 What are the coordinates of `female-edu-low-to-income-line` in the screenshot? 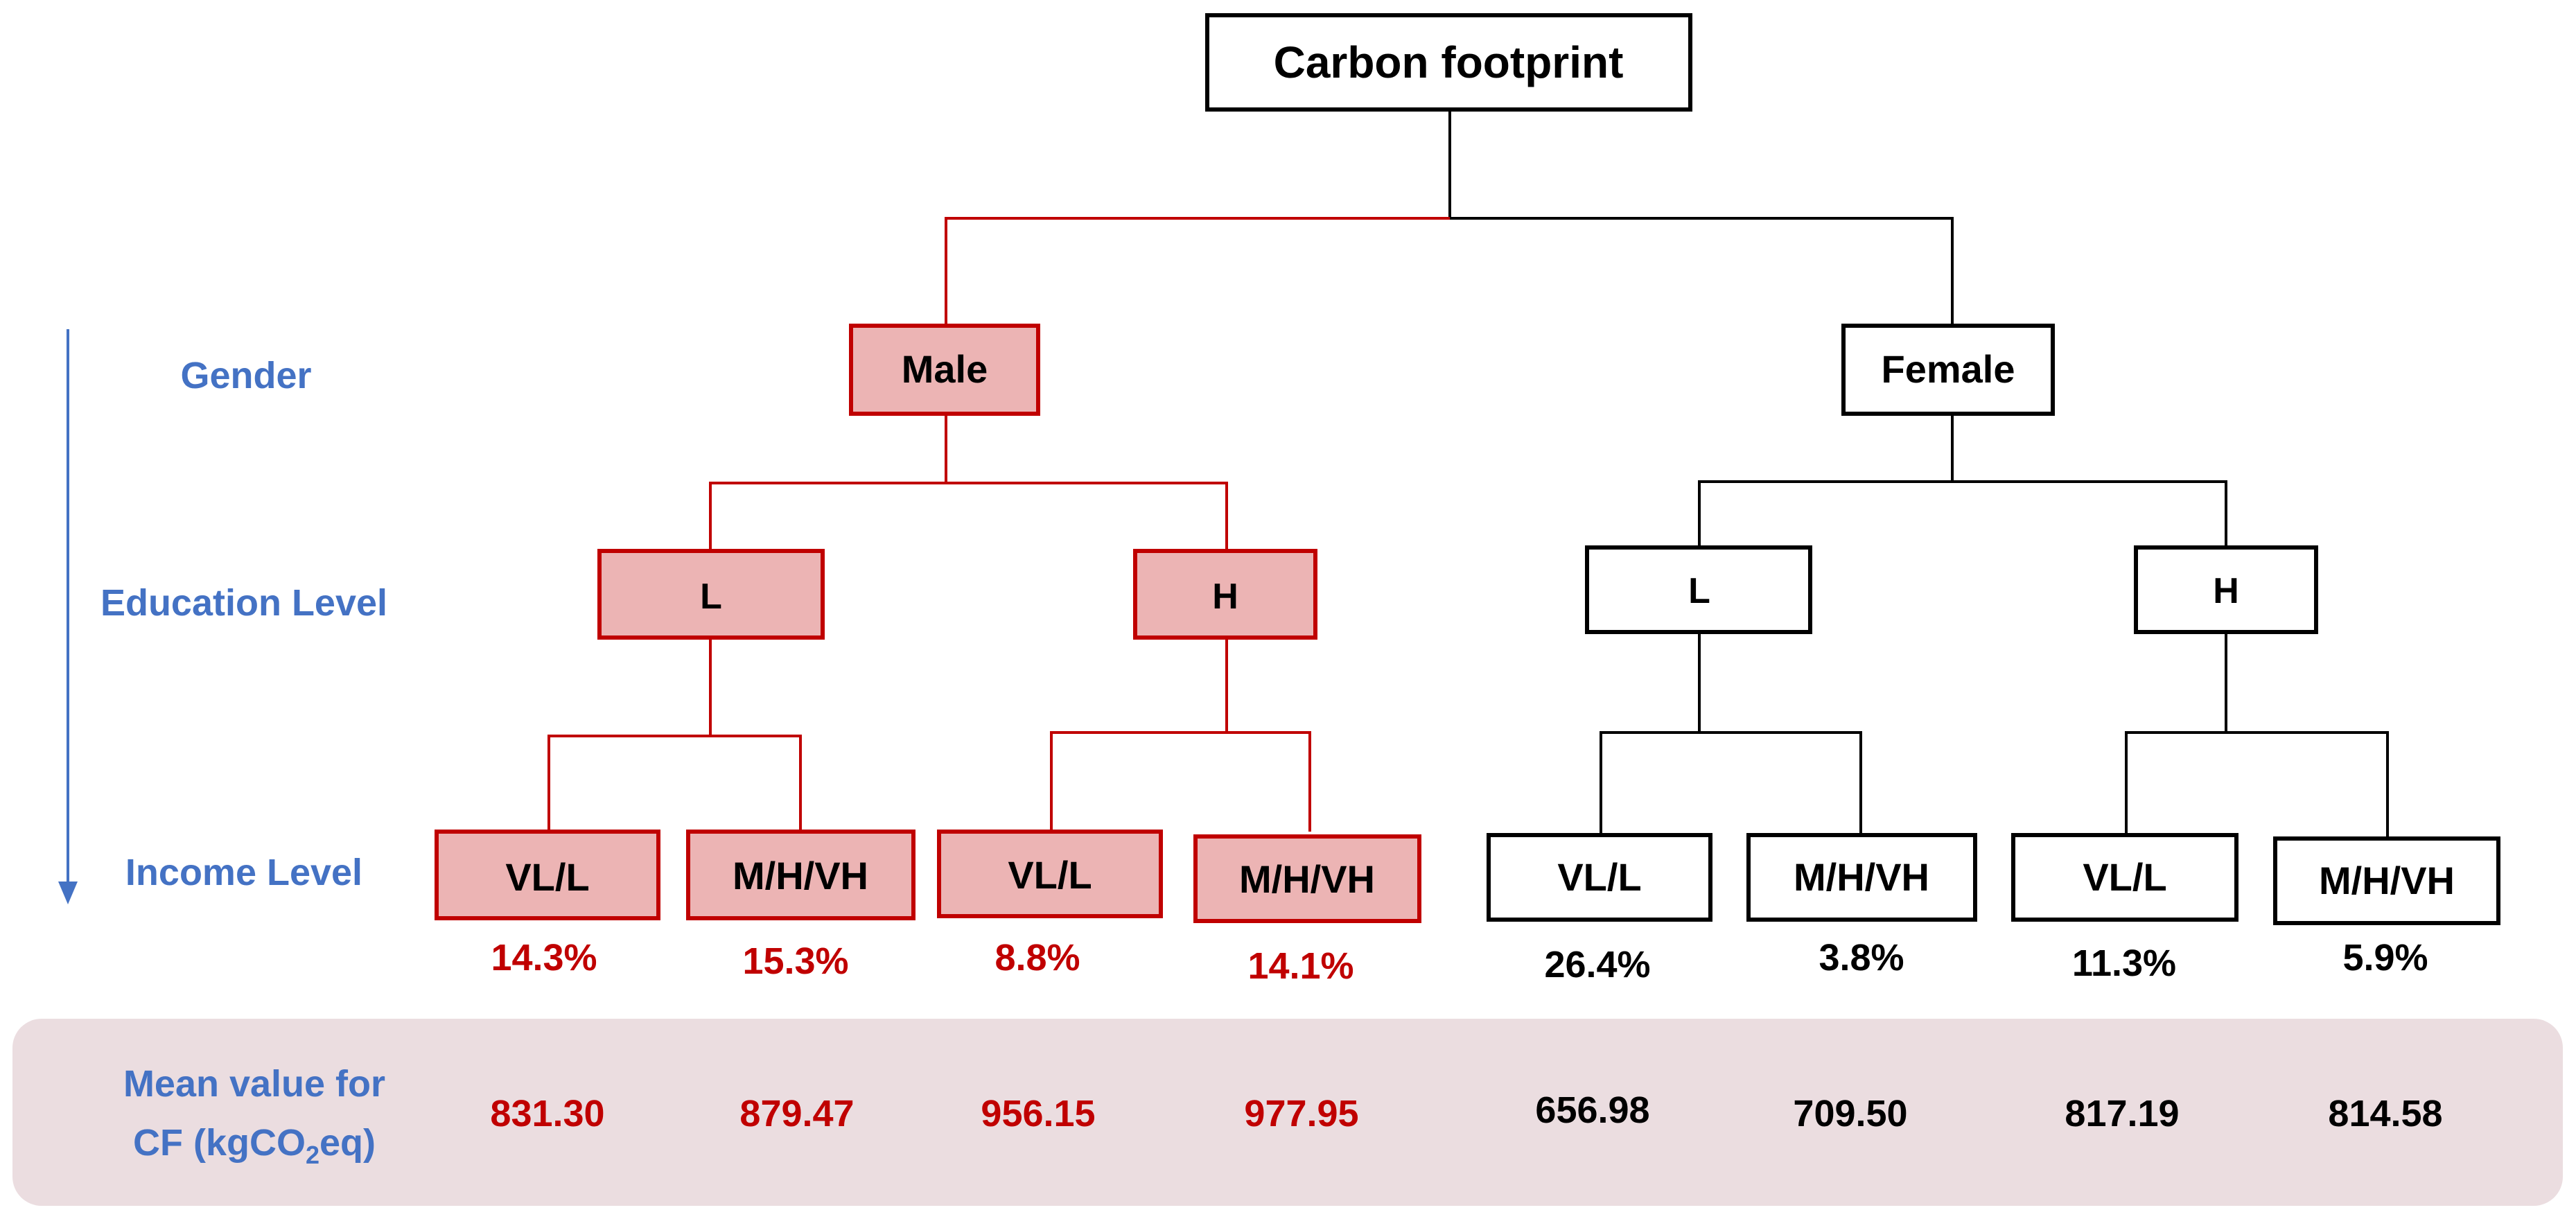 It's located at (1731, 783).